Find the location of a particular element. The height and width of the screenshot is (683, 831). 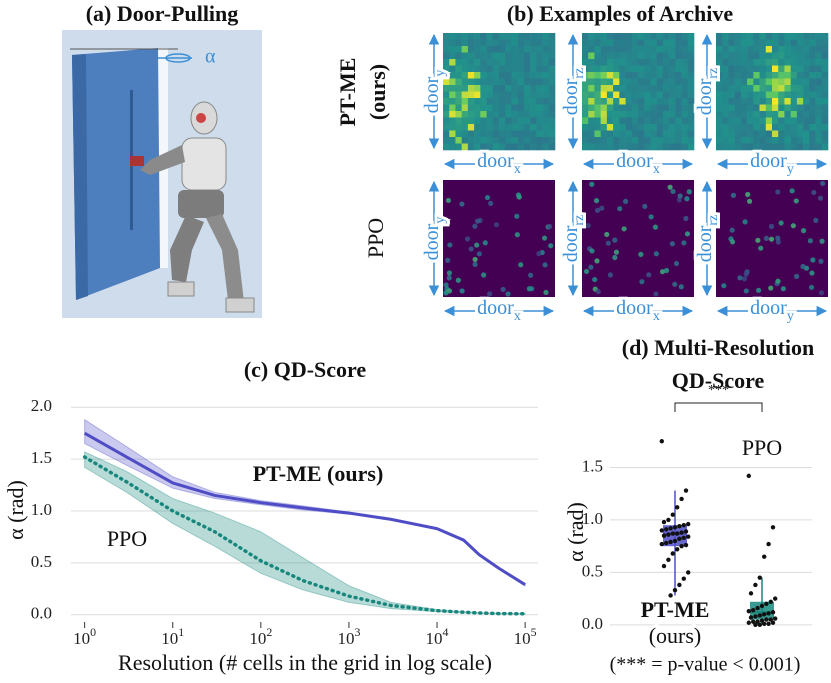

x-tick-label: 102 is located at coordinates (260, 636).